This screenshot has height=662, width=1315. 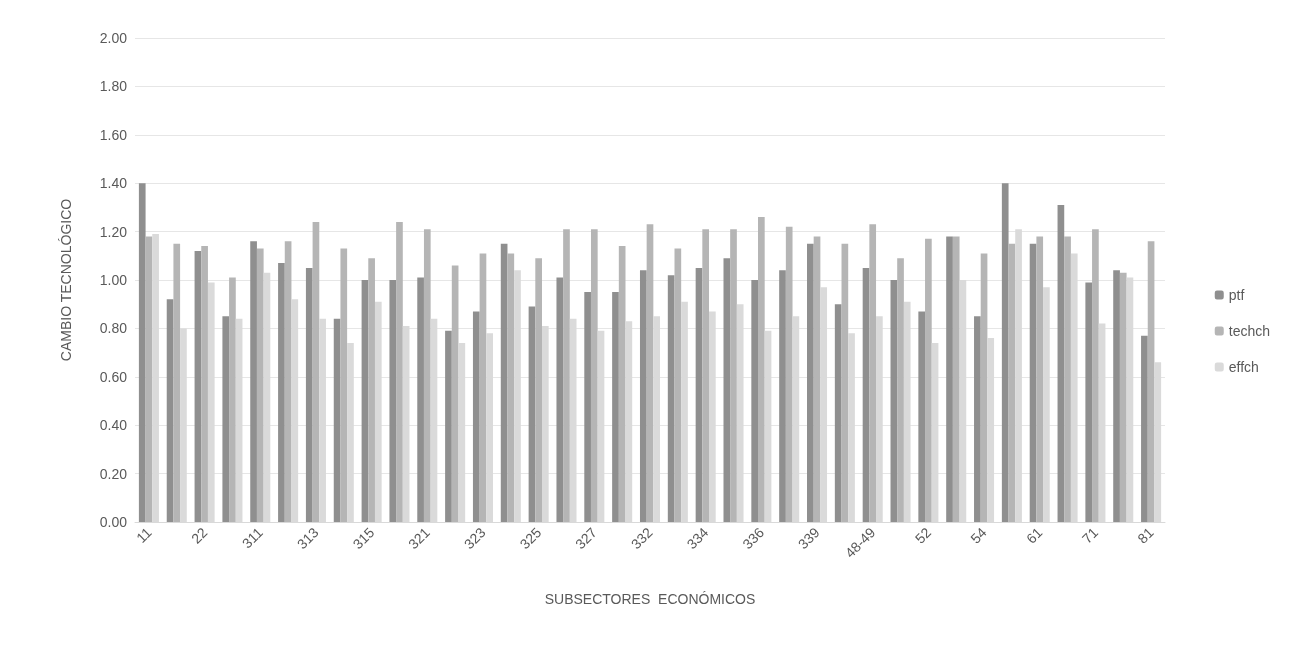 What do you see at coordinates (808, 538) in the screenshot?
I see `x-tick-label: 339` at bounding box center [808, 538].